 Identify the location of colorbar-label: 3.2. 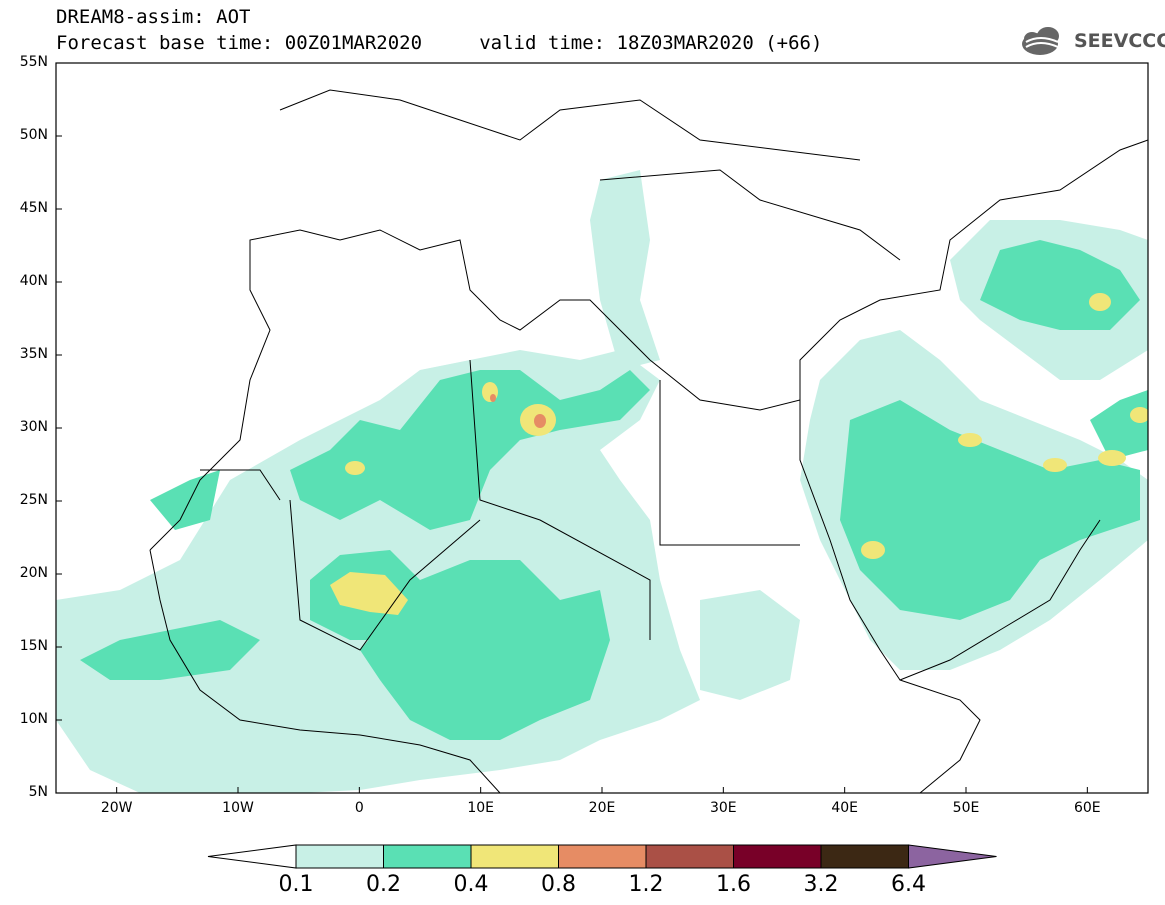
(821, 884).